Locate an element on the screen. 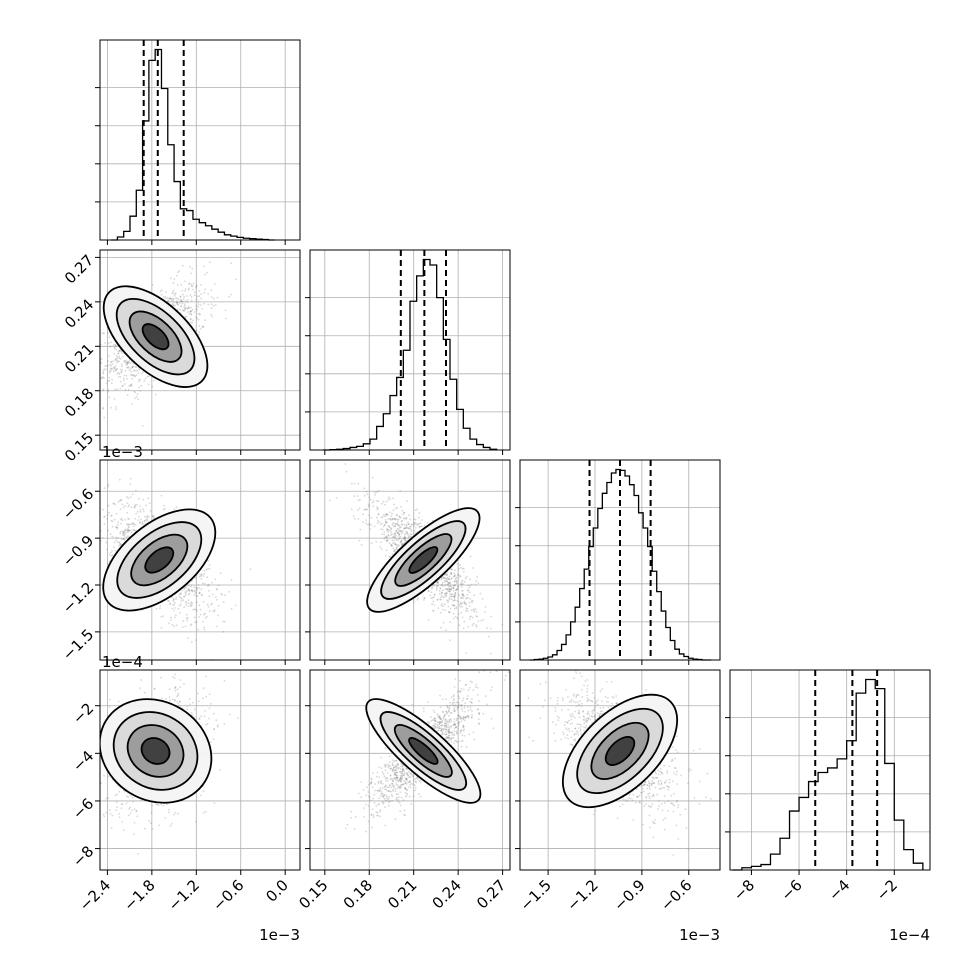 The height and width of the screenshot is (970, 970). contour-line is located at coordinates (155, 336).